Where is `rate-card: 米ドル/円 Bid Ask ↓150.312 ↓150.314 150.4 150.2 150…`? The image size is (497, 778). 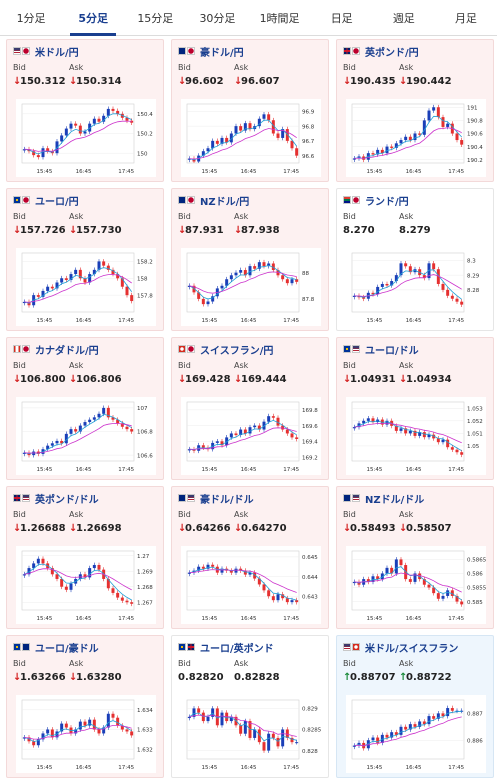
rate-card: 米ドル/円 Bid Ask ↓150.312 ↓150.314 150.4 150.2 150… is located at coordinates (85, 110).